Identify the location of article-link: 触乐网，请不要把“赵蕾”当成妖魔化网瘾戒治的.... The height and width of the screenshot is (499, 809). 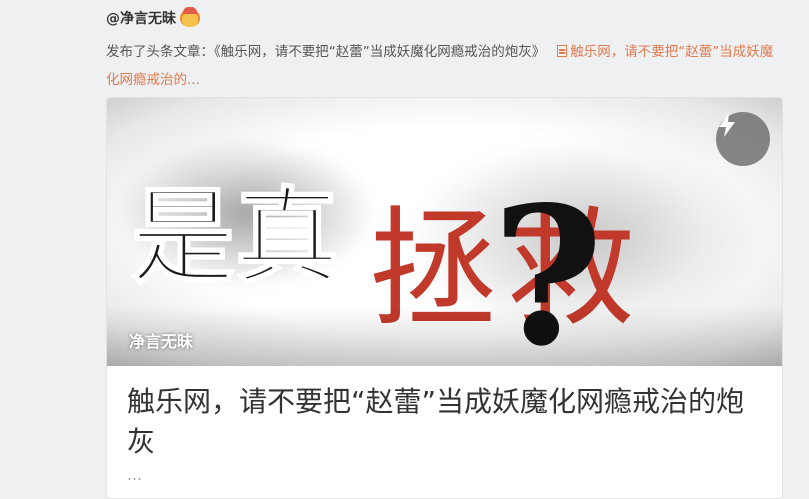
(440, 66).